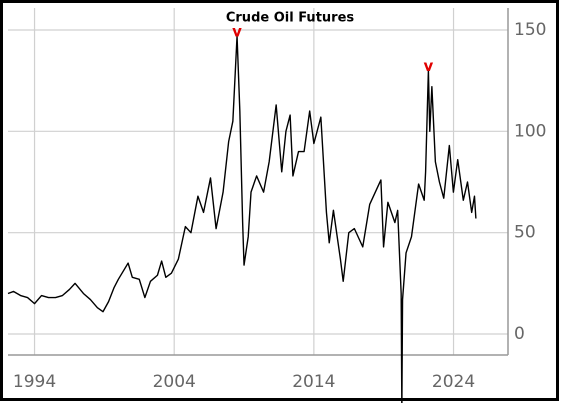  What do you see at coordinates (530, 30) in the screenshot?
I see `y-tick-label: 150` at bounding box center [530, 30].